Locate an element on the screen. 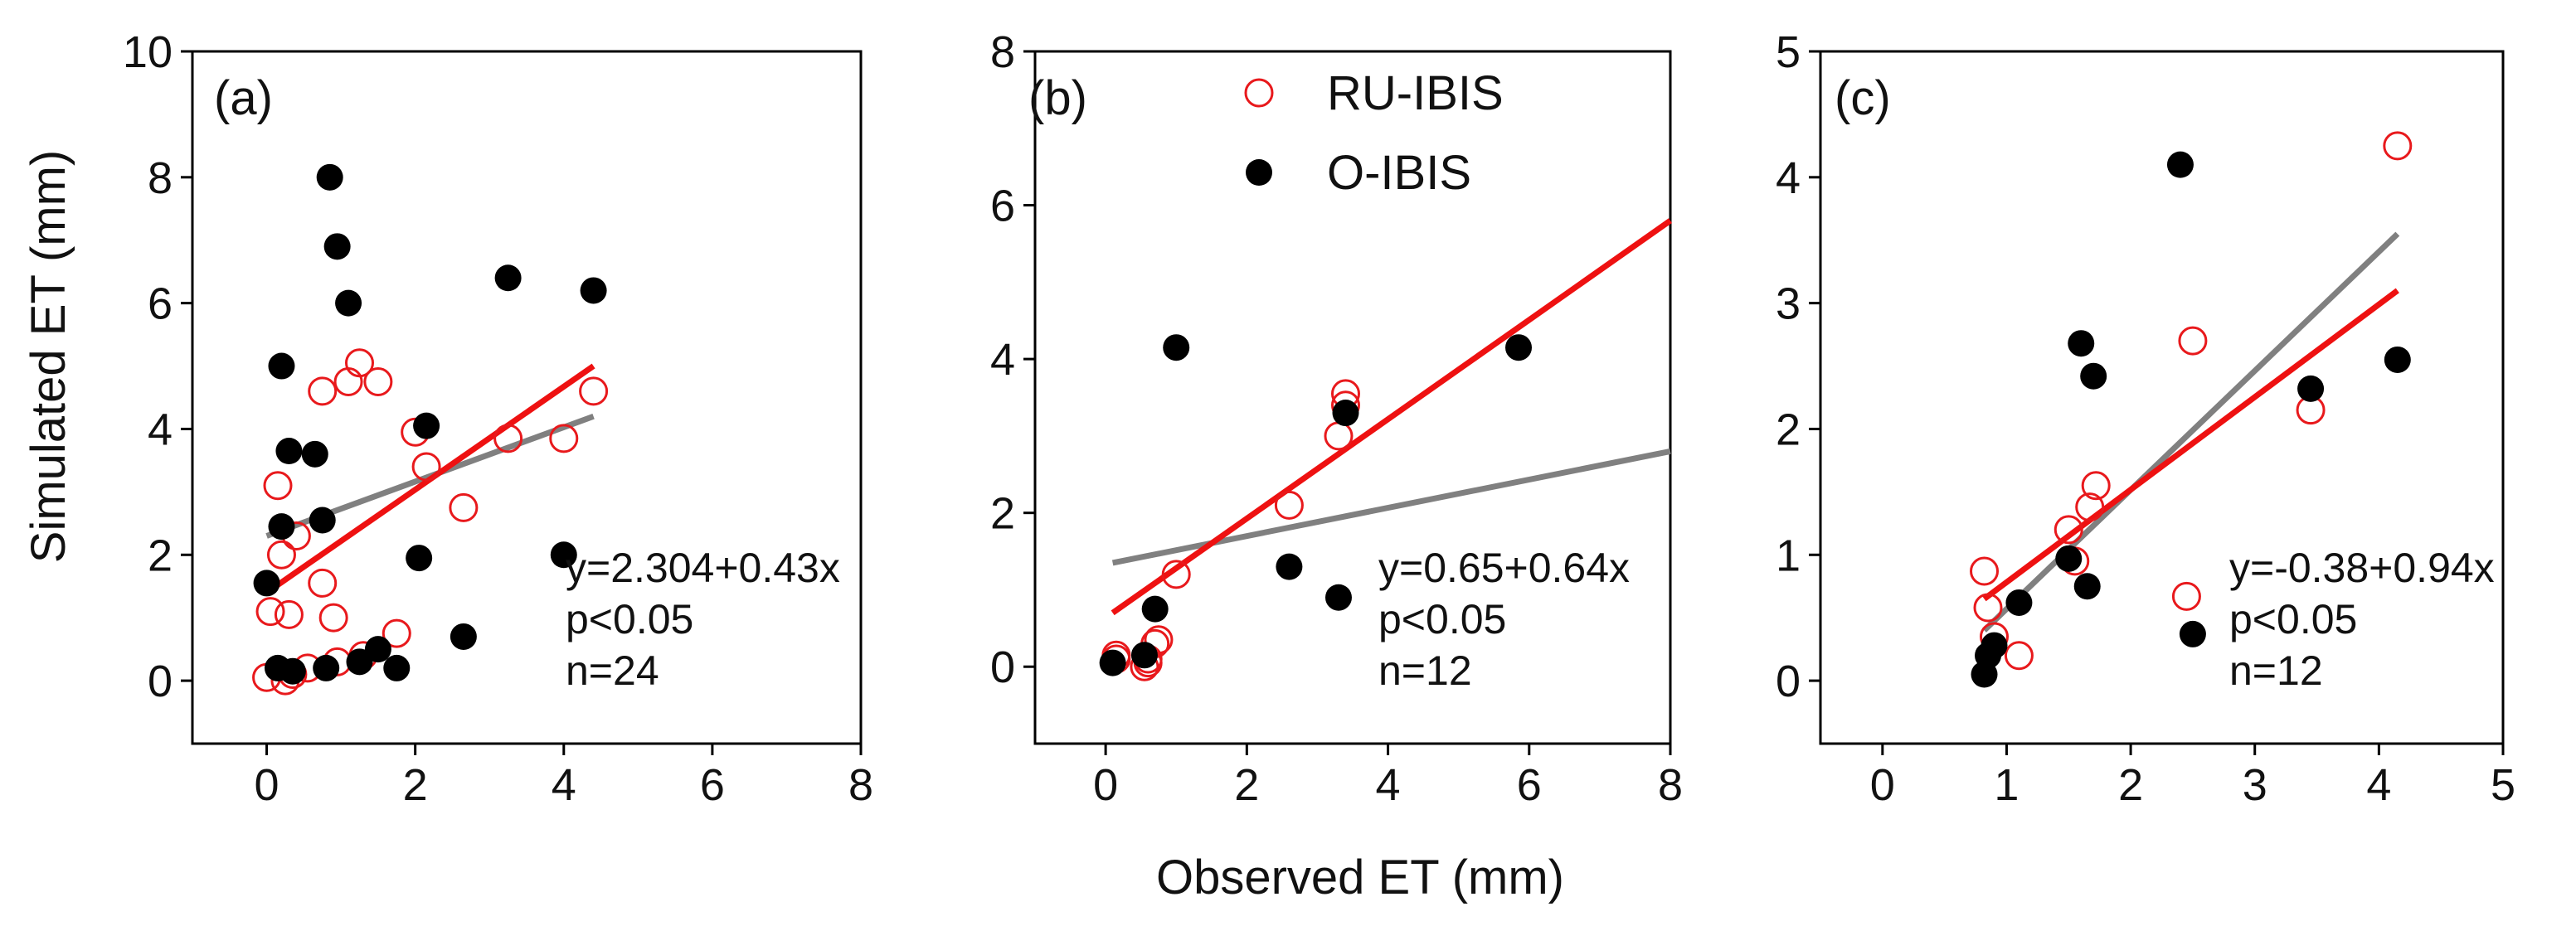 The image size is (2576, 926). legend-label: O-IBIS is located at coordinates (1399, 173).